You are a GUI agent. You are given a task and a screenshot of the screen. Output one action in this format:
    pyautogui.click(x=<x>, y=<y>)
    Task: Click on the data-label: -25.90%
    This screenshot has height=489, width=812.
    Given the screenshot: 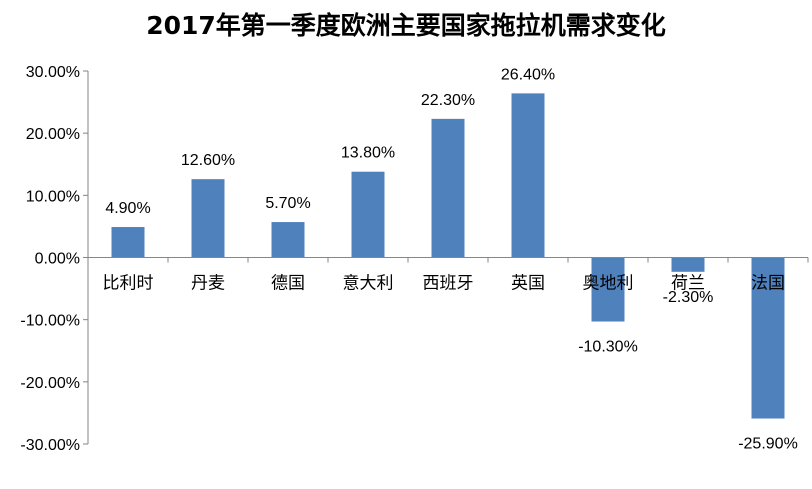 What is the action you would take?
    pyautogui.click(x=768, y=444)
    